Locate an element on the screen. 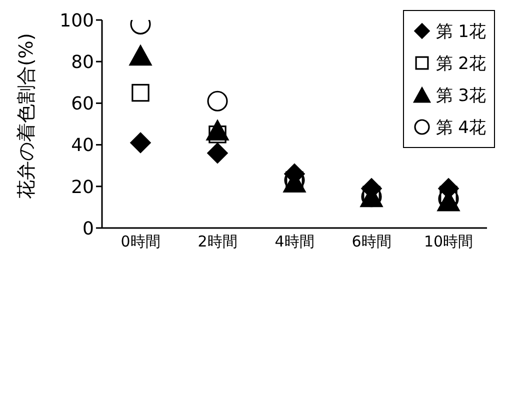  legend-label: 第 4花 is located at coordinates (461, 127).